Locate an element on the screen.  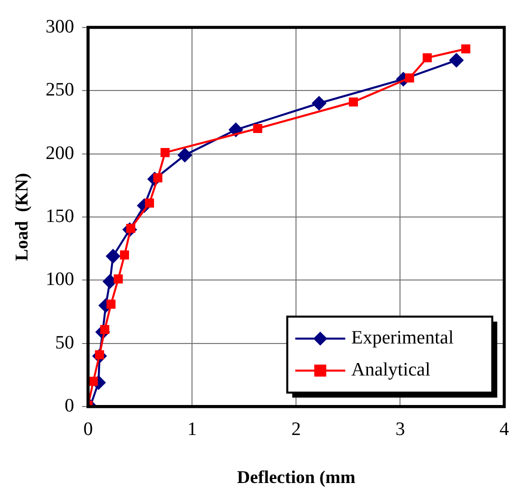
x-tick-label: 2 is located at coordinates (296, 429).